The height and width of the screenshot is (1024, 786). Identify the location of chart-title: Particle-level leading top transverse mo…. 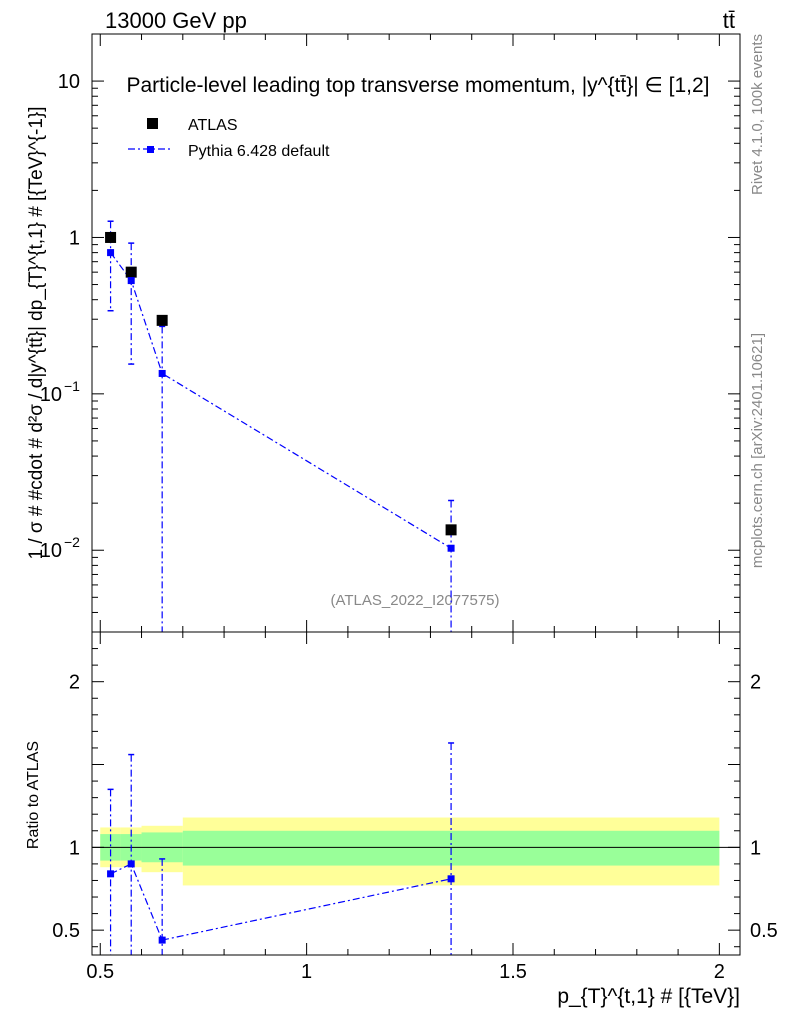
(418, 85).